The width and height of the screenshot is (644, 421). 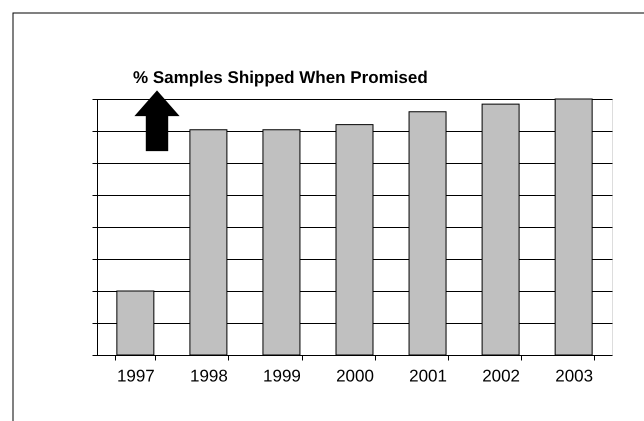 I want to click on x-tick-label: 2003, so click(x=574, y=376).